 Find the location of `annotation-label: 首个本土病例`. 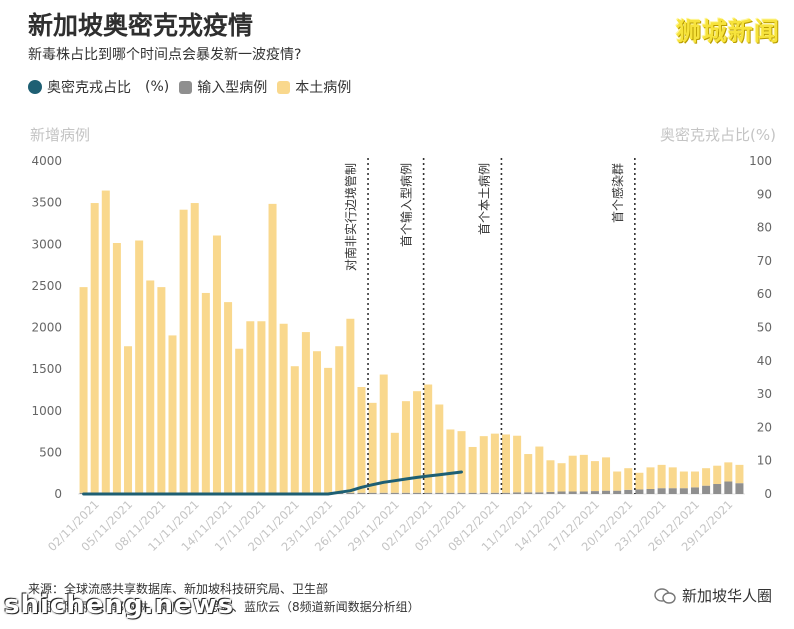

annotation-label: 首个本土病例 is located at coordinates (483, 199).